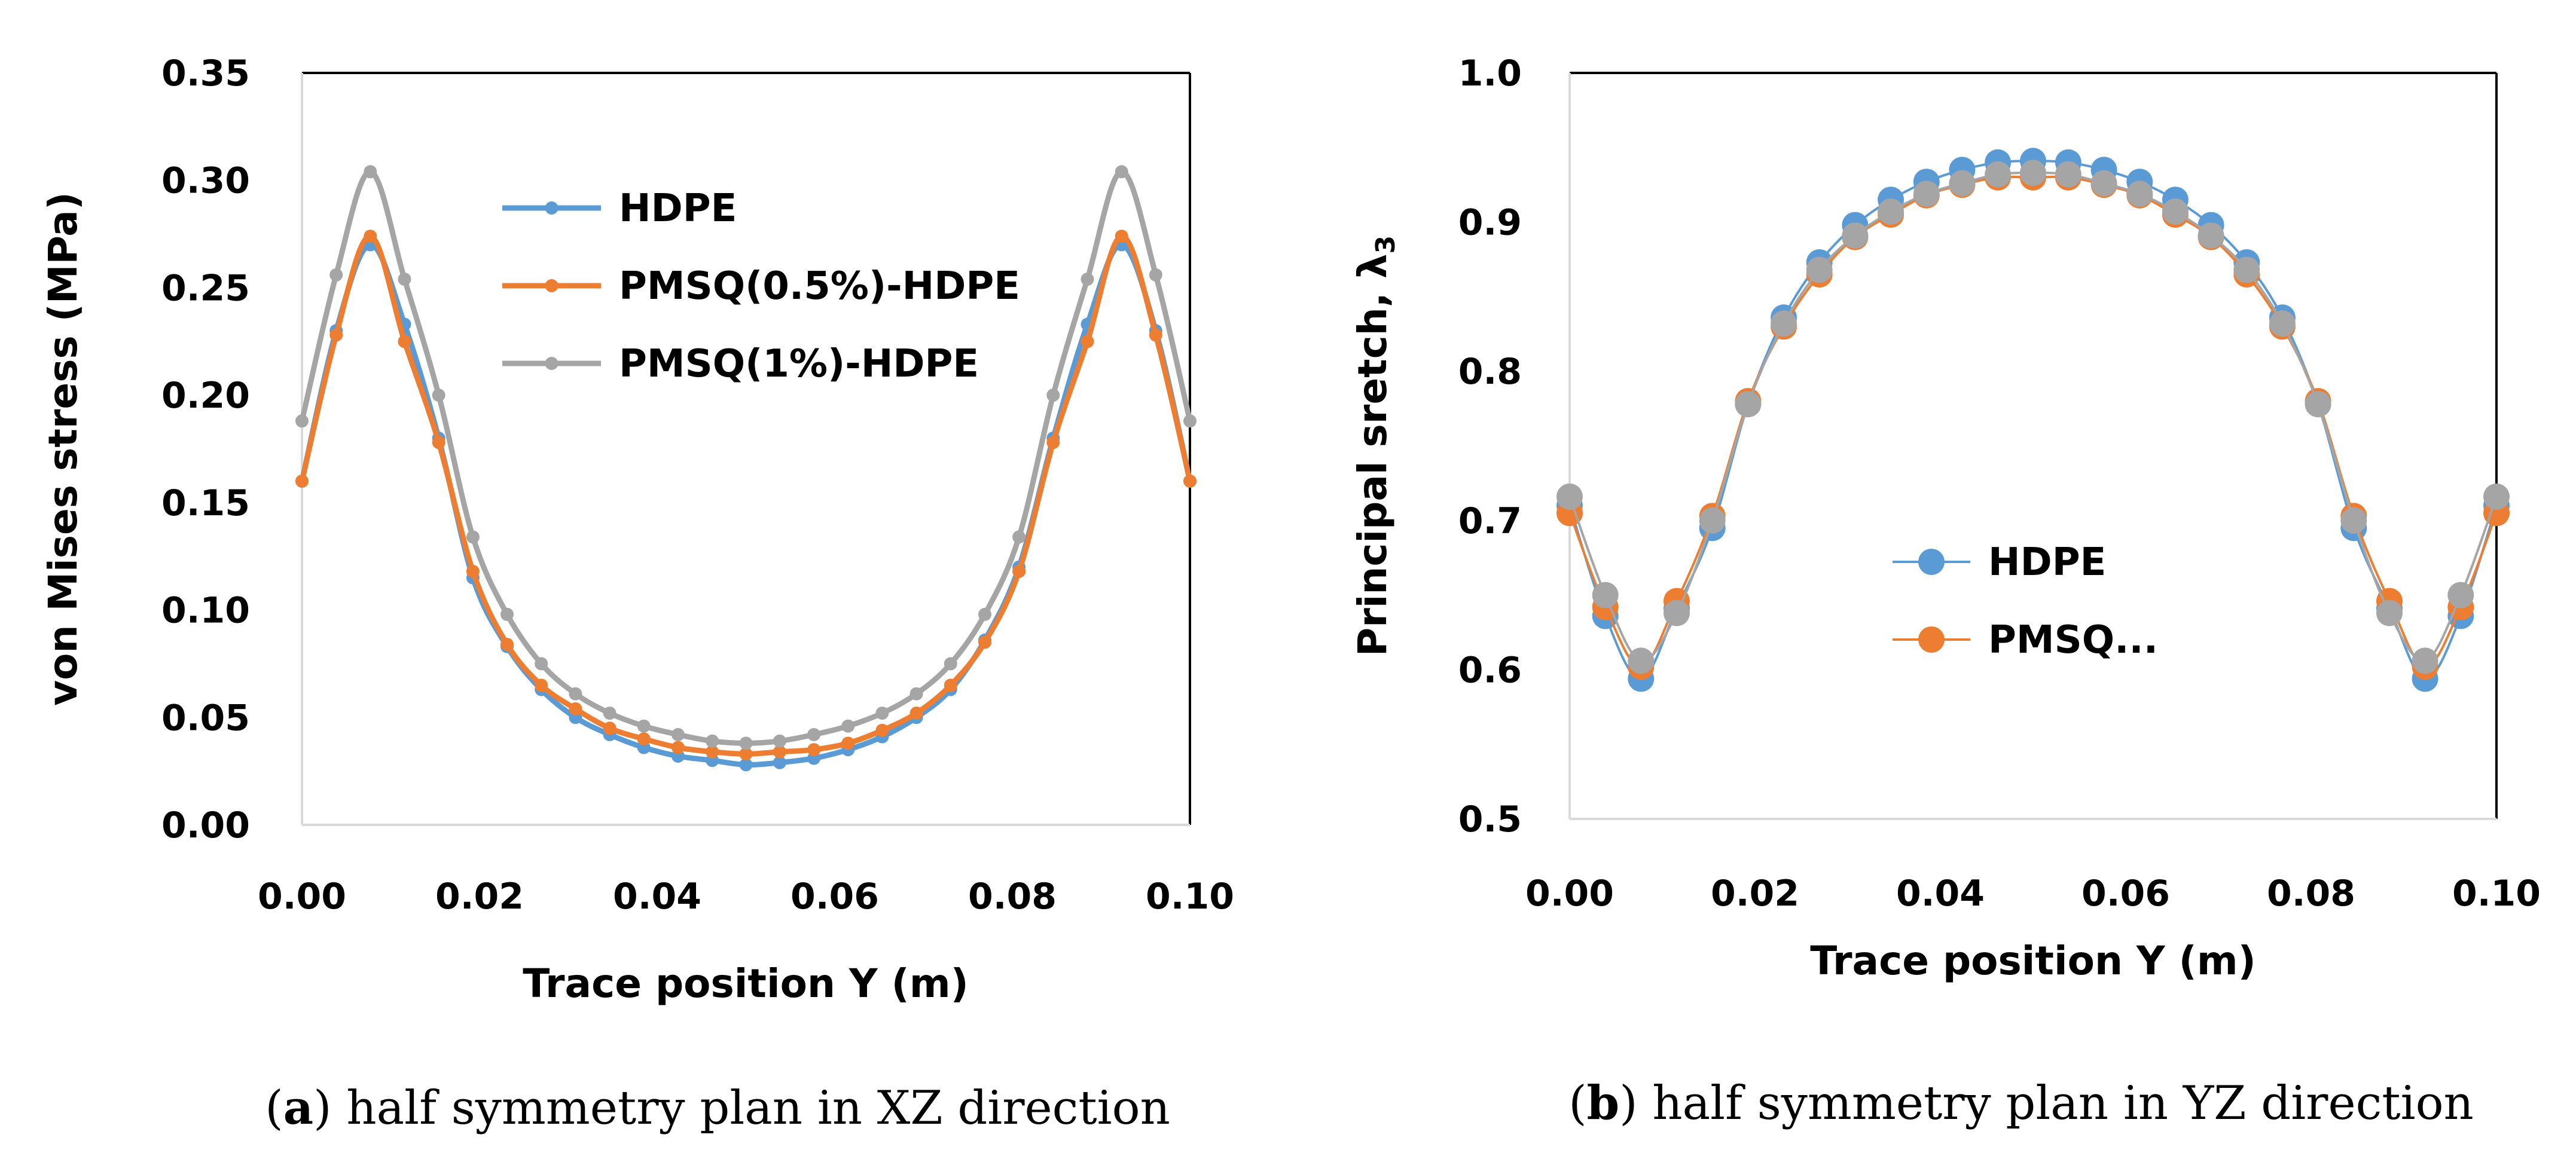  Describe the element at coordinates (205, 450) in the screenshot. I see `chart-a-y-ticks: 0.00 0.05 0.10 0.15 0.20 0.25 0.30 0.35` at that location.